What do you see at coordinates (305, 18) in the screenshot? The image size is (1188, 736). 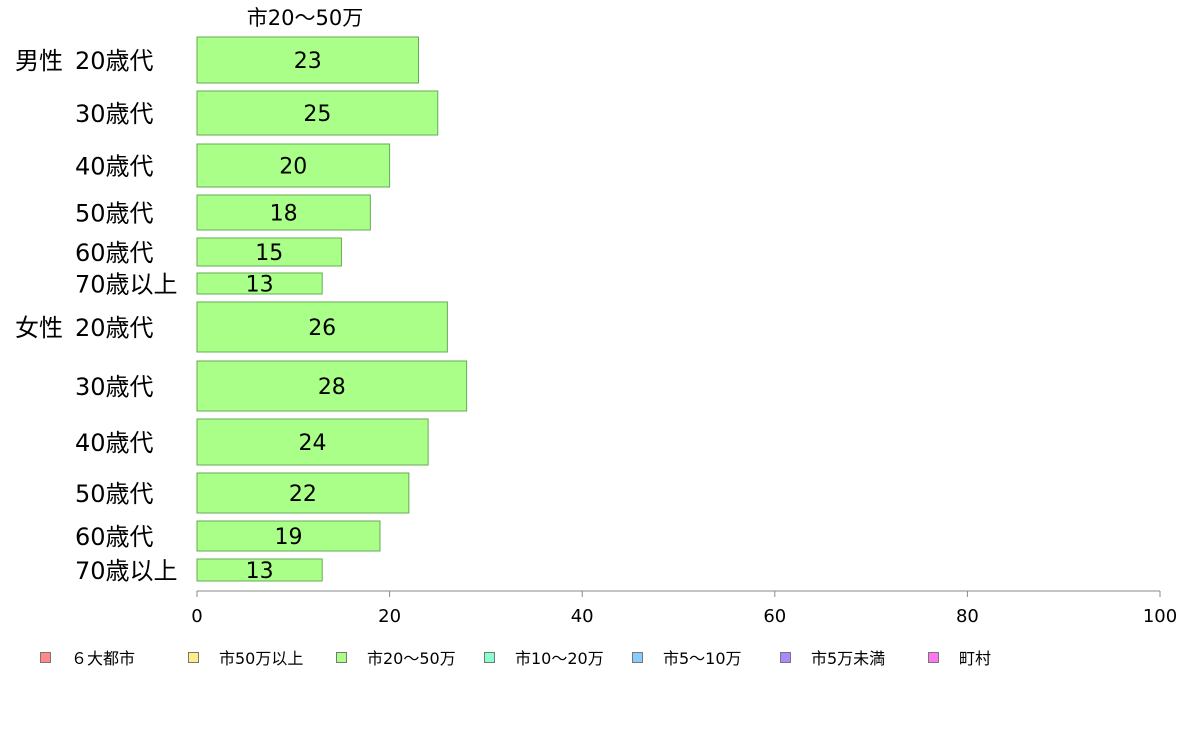 I see `chart-title: 市20〜50万` at bounding box center [305, 18].